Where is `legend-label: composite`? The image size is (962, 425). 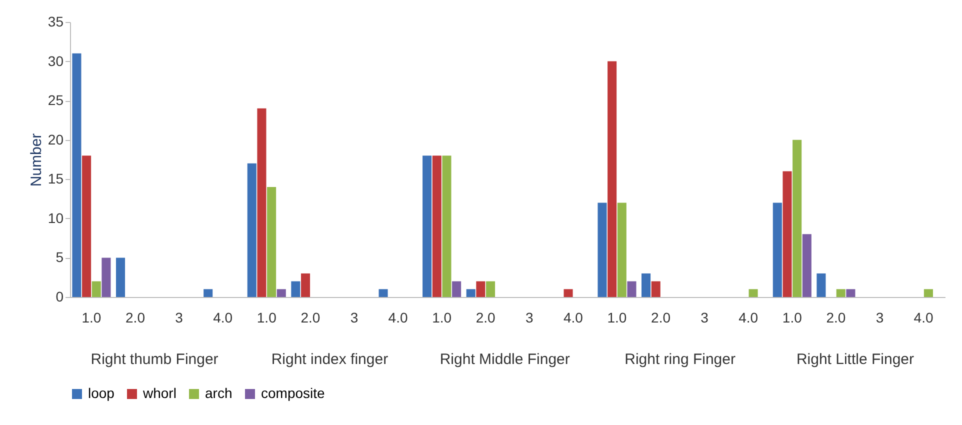 legend-label: composite is located at coordinates (293, 393).